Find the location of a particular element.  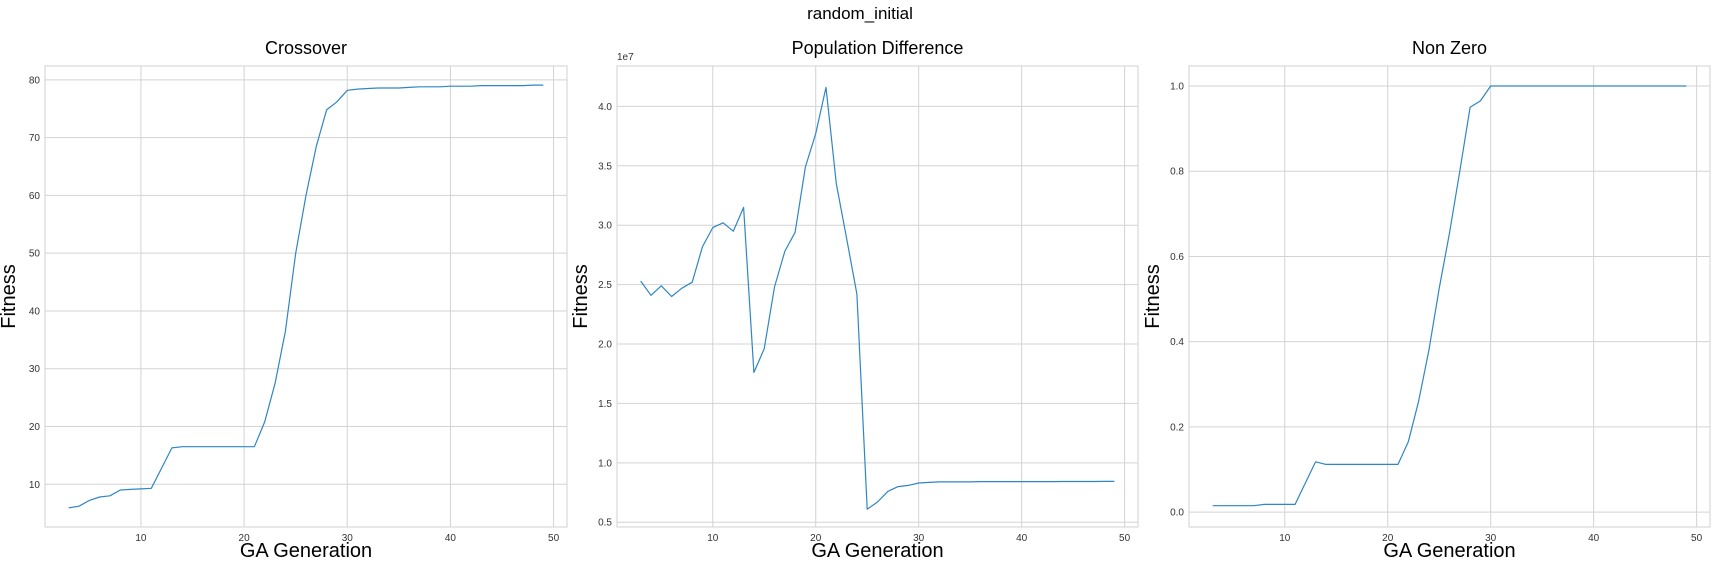

y-tick-label: 30 is located at coordinates (35, 369).